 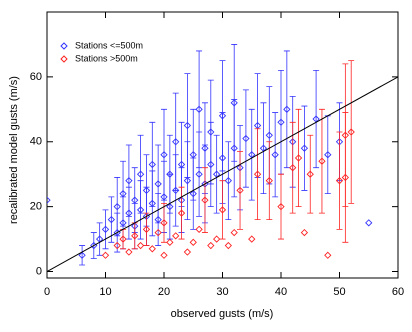 I want to click on y-tick-label: 60, so click(x=36, y=77).